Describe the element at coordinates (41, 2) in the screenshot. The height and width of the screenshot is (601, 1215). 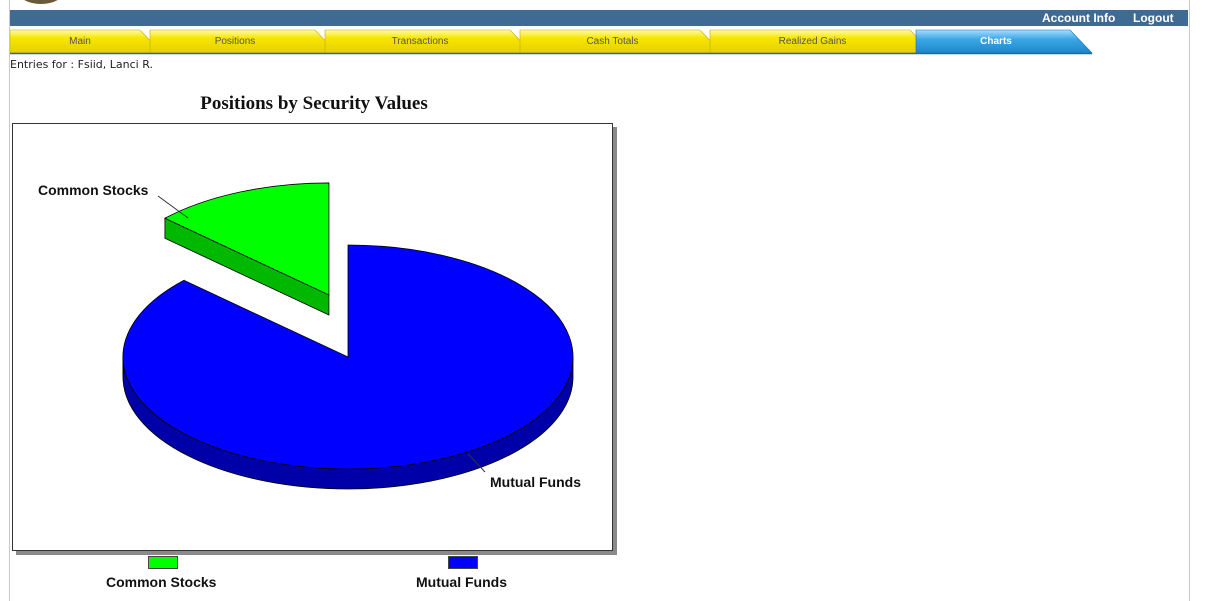
I see `logo-icon` at that location.